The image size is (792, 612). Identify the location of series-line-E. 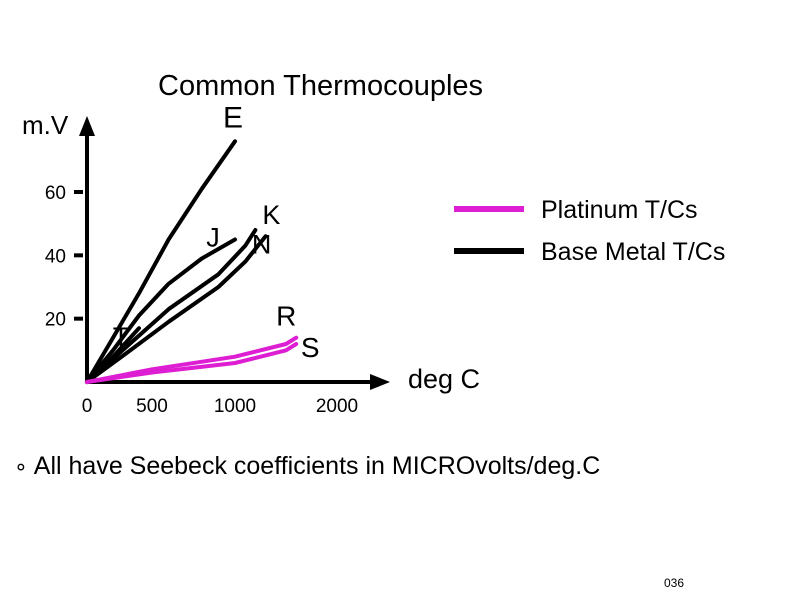
(161, 261).